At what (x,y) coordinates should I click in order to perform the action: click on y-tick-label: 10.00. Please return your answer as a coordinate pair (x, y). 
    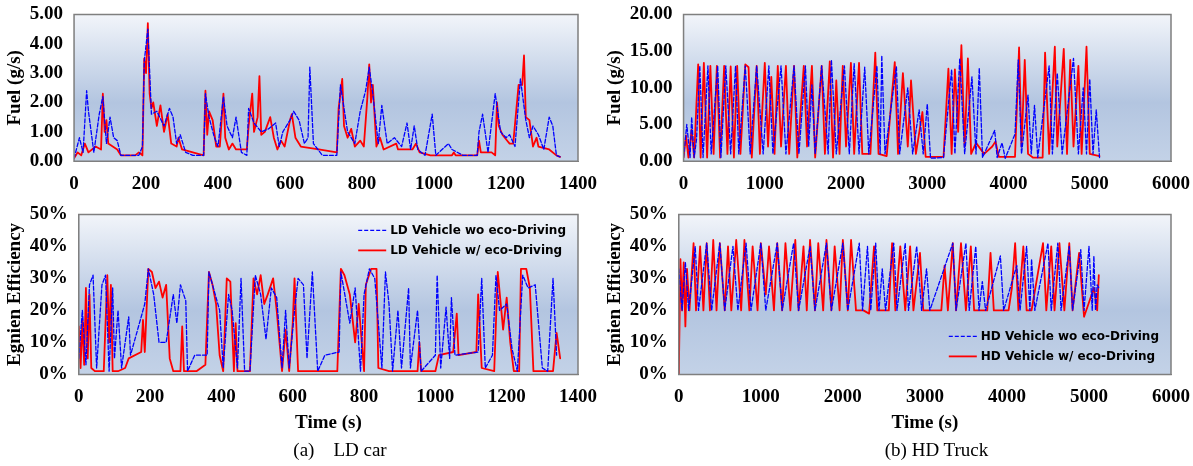
    Looking at the image, I should click on (651, 86).